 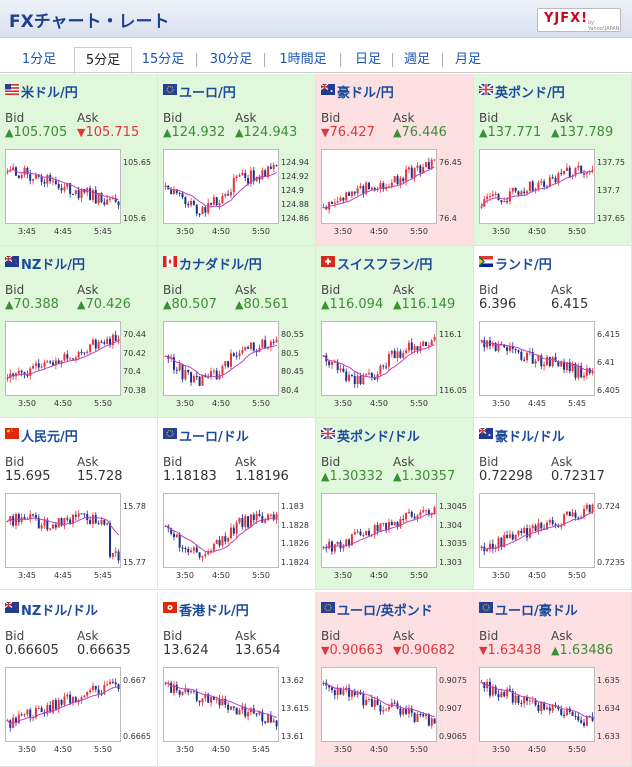 What do you see at coordinates (292, 506) in the screenshot?
I see `y-axis-tick-label: 1.183` at bounding box center [292, 506].